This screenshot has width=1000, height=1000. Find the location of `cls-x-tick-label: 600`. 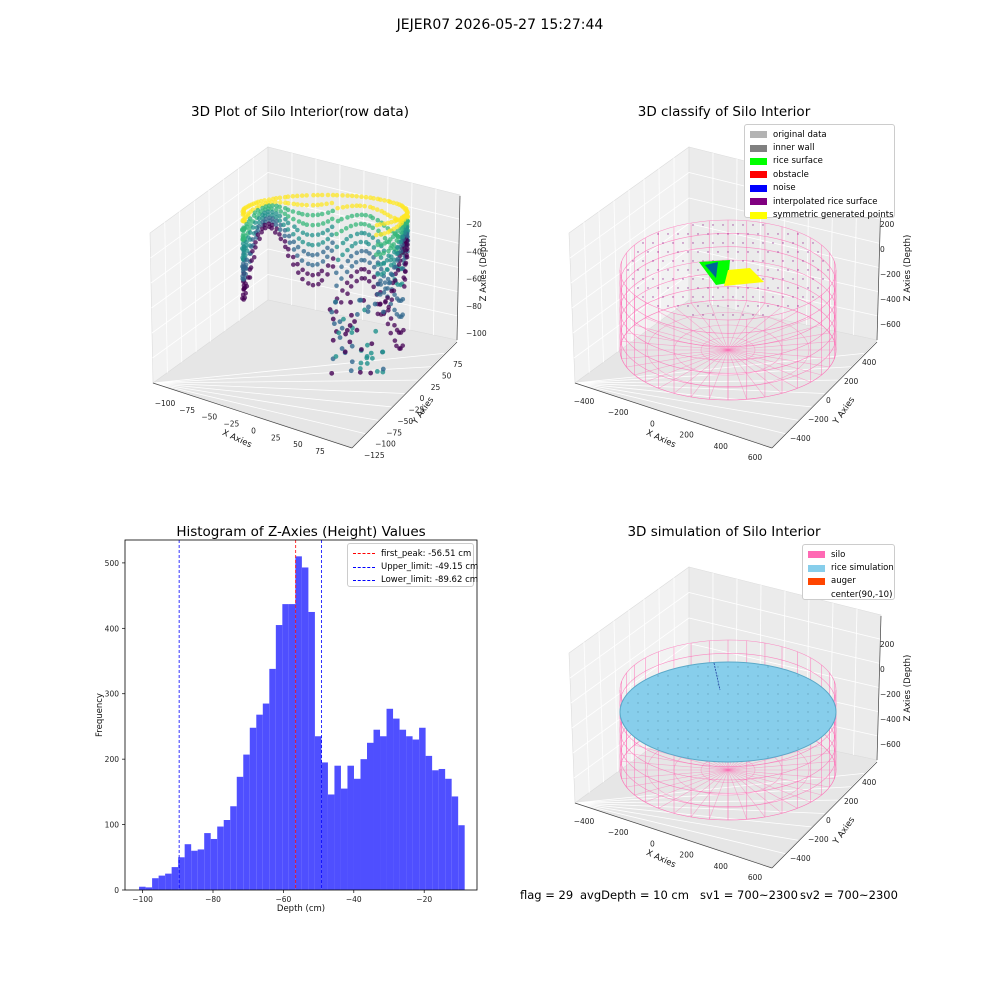

cls-x-tick-label: 600 is located at coordinates (755, 457).